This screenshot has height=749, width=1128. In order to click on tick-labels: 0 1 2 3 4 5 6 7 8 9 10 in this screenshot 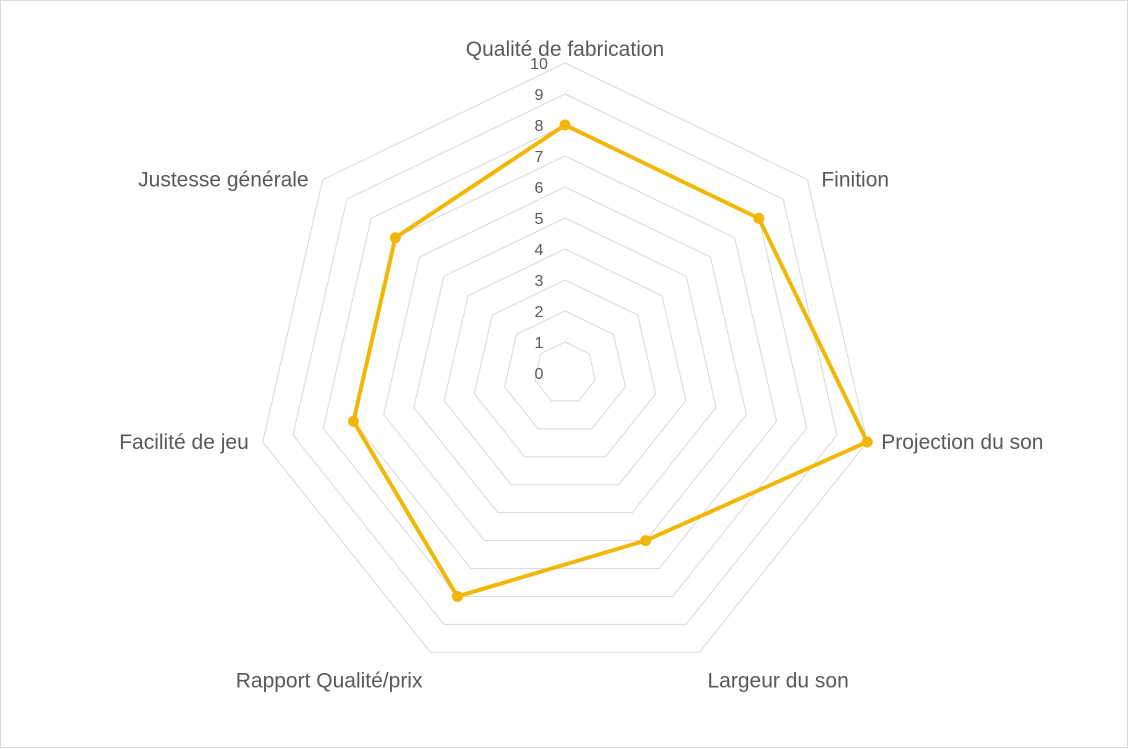, I will do `click(539, 219)`.